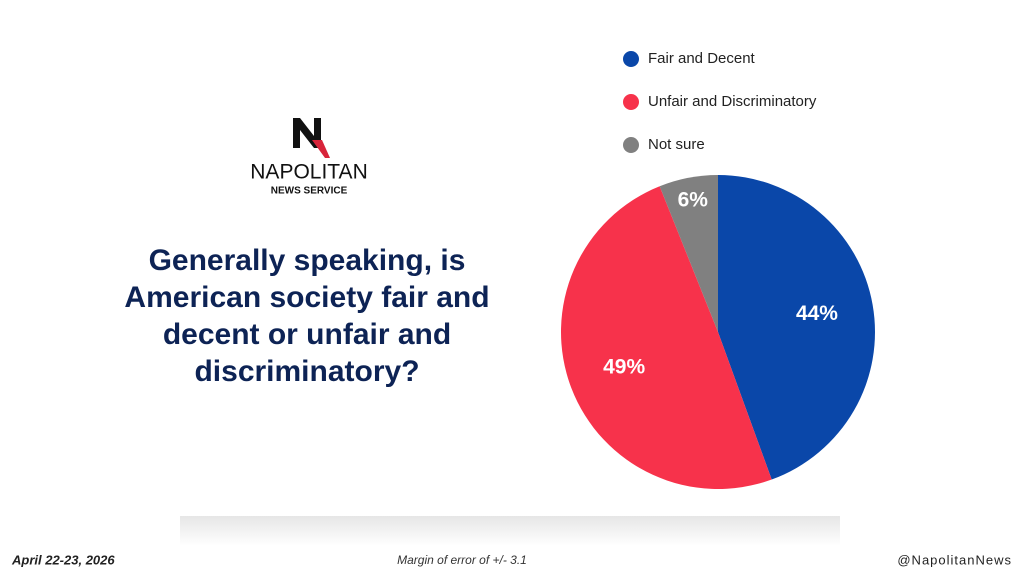  Describe the element at coordinates (309, 191) in the screenshot. I see `logo-tagline: NEWS SERVICE` at that location.